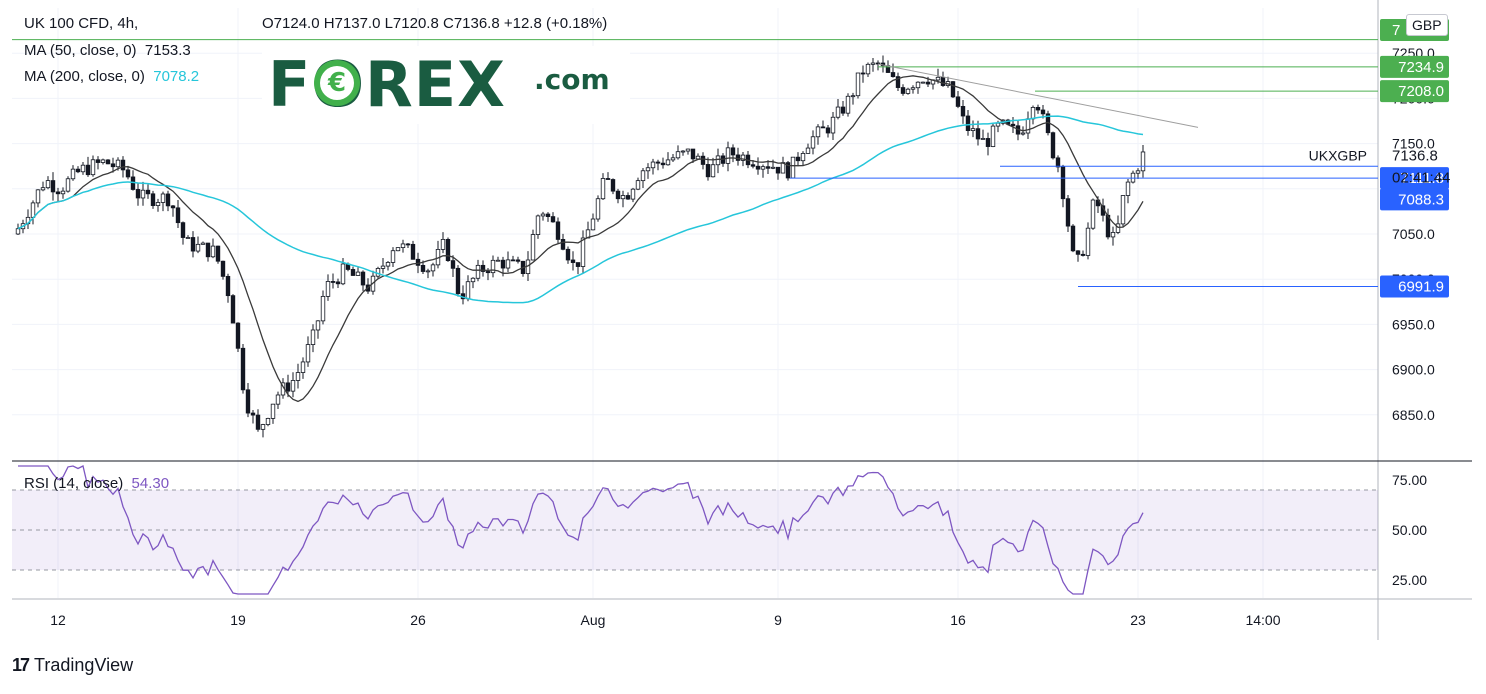 Image resolution: width=1486 pixels, height=694 pixels. Describe the element at coordinates (1396, 30) in the screenshot. I see `price-label-text-top: 7` at that location.